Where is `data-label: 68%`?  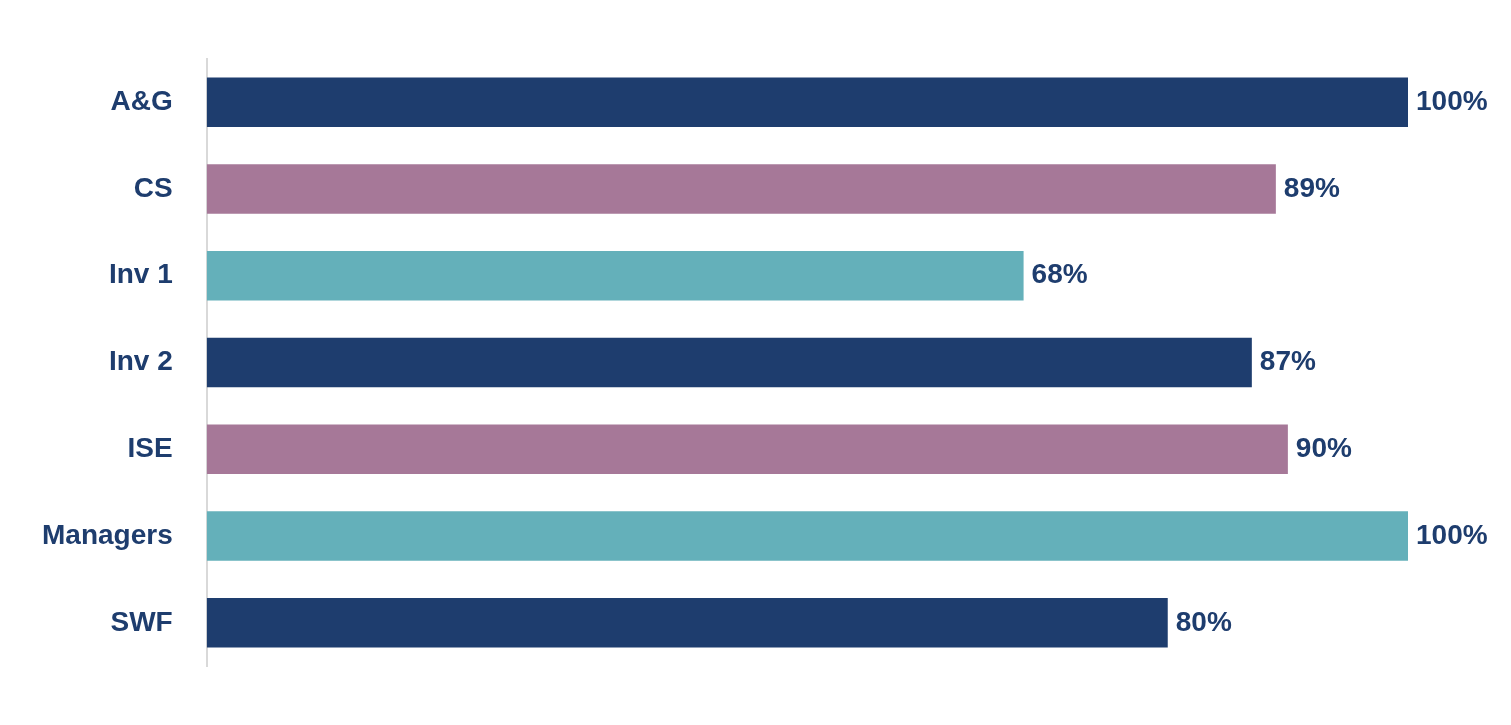
data-label: 68% is located at coordinates (1059, 274).